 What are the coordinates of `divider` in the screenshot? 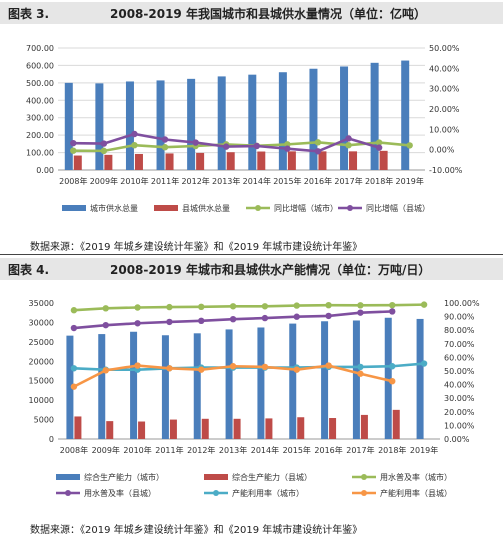 It's located at (251, 254).